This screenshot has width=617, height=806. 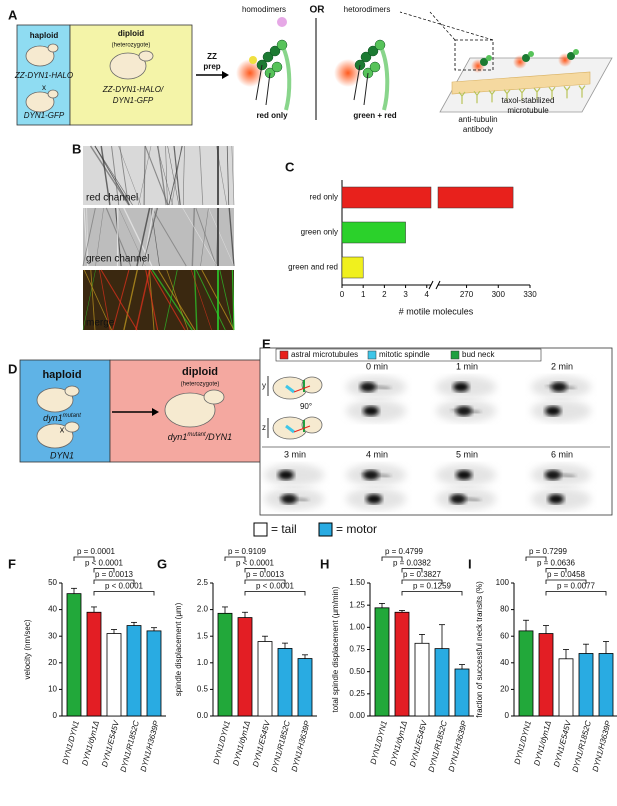 What do you see at coordinates (12, 368) in the screenshot?
I see `label: D` at bounding box center [12, 368].